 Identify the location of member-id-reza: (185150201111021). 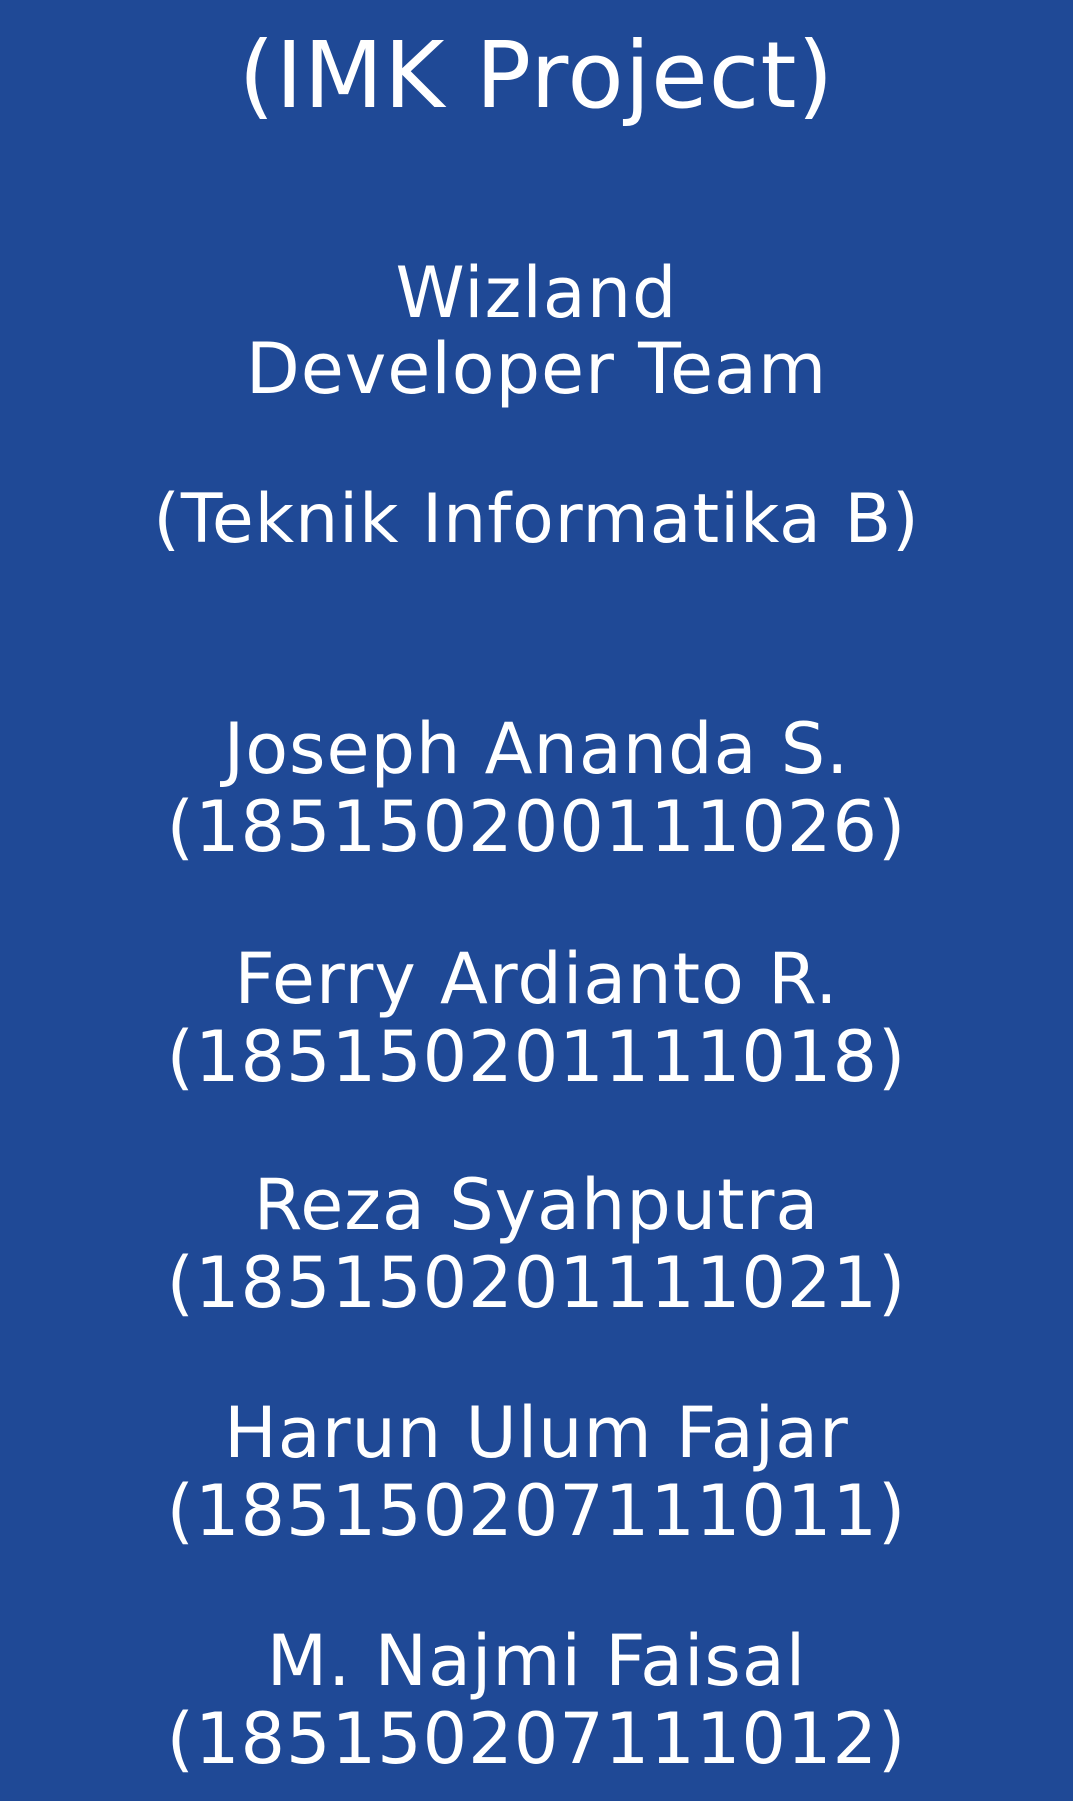
(536, 1283).